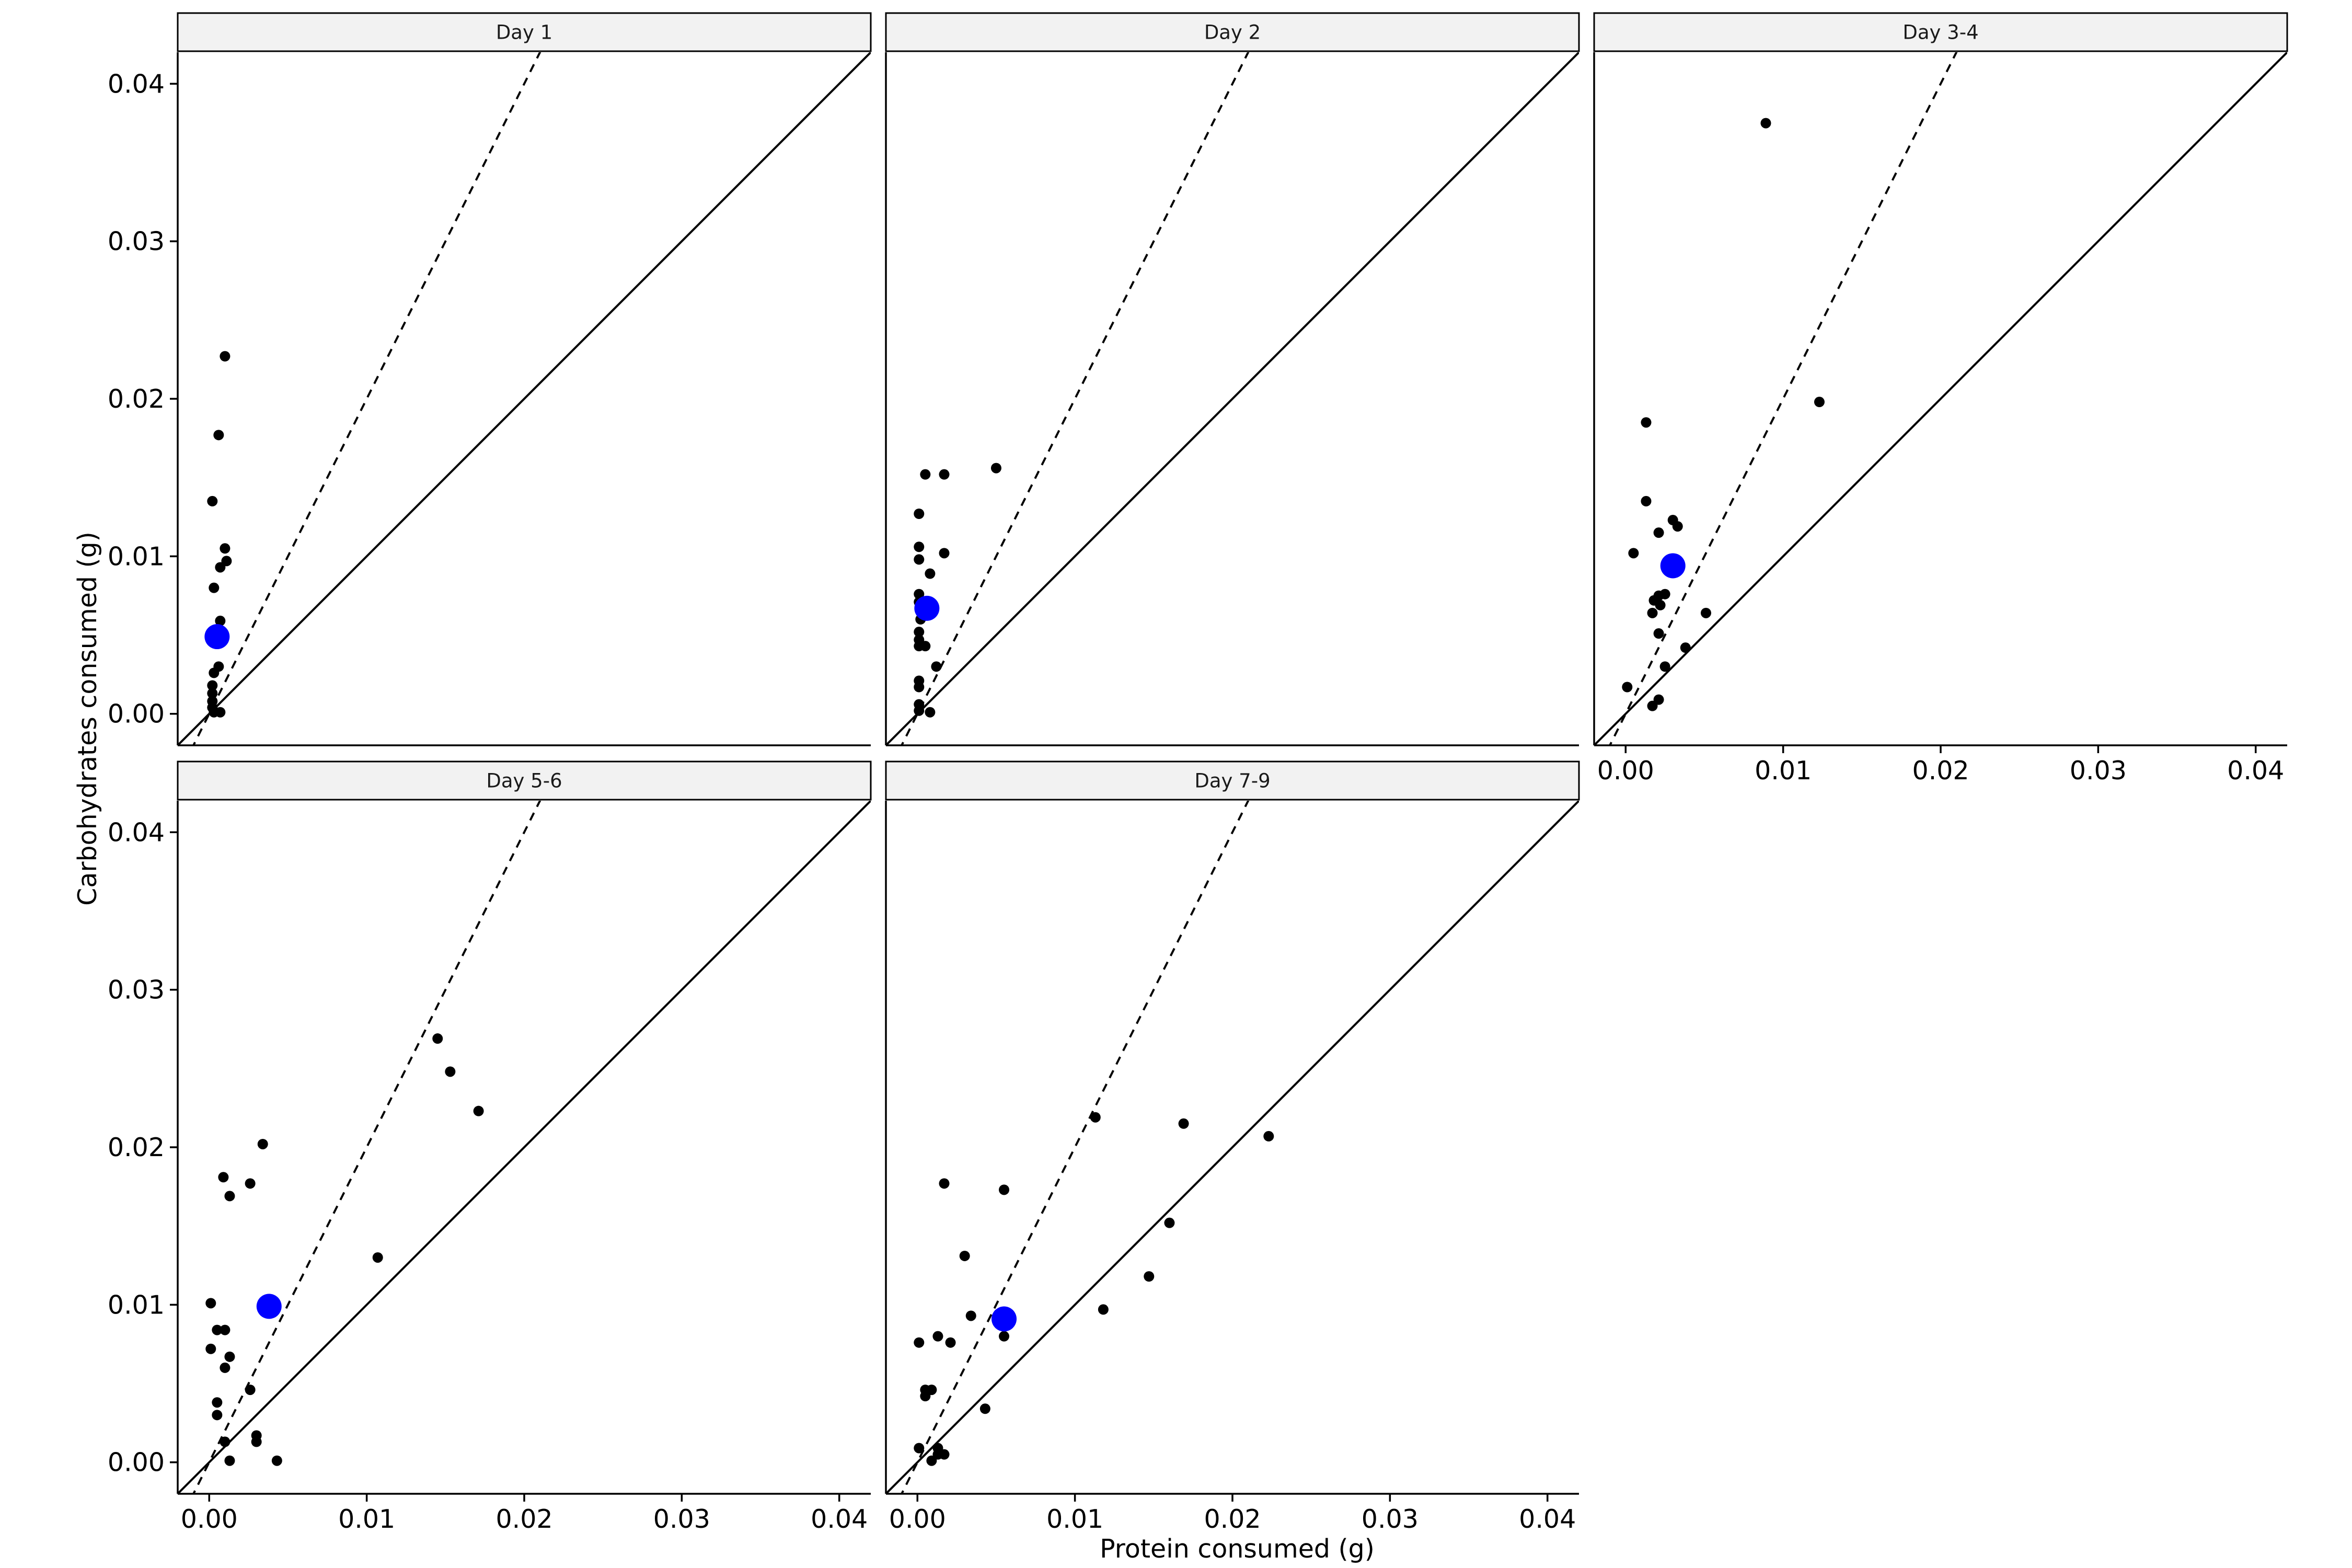 The height and width of the screenshot is (1568, 2352). I want to click on panel-3: Day 3-4 0.00 0.01 0.02 0.03 0.04, so click(1940, 399).